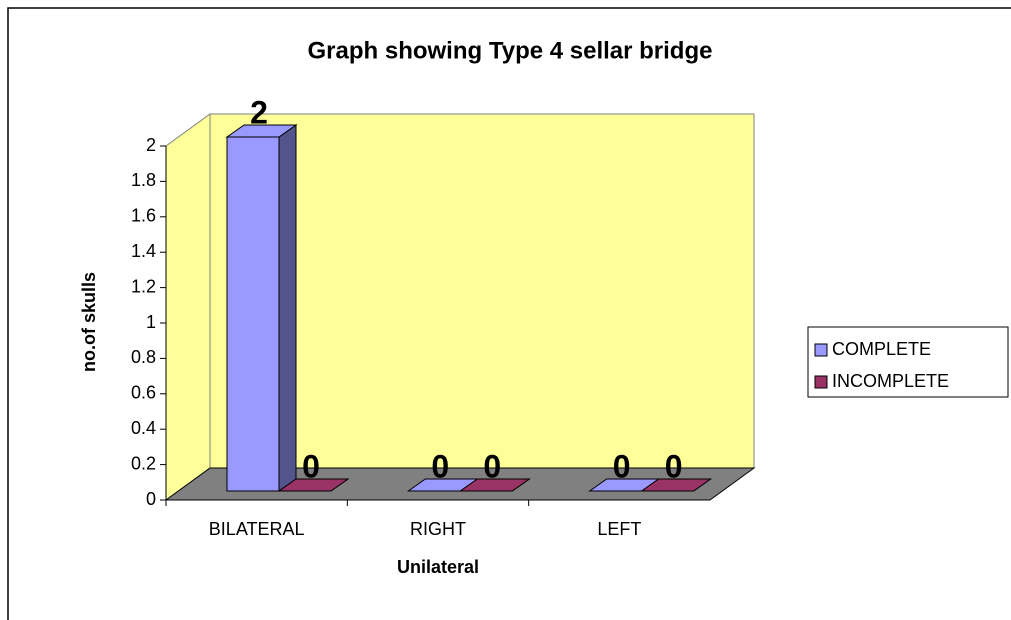 This screenshot has height=620, width=1011. What do you see at coordinates (89, 322) in the screenshot?
I see `y-axis-label: no.of skulls` at bounding box center [89, 322].